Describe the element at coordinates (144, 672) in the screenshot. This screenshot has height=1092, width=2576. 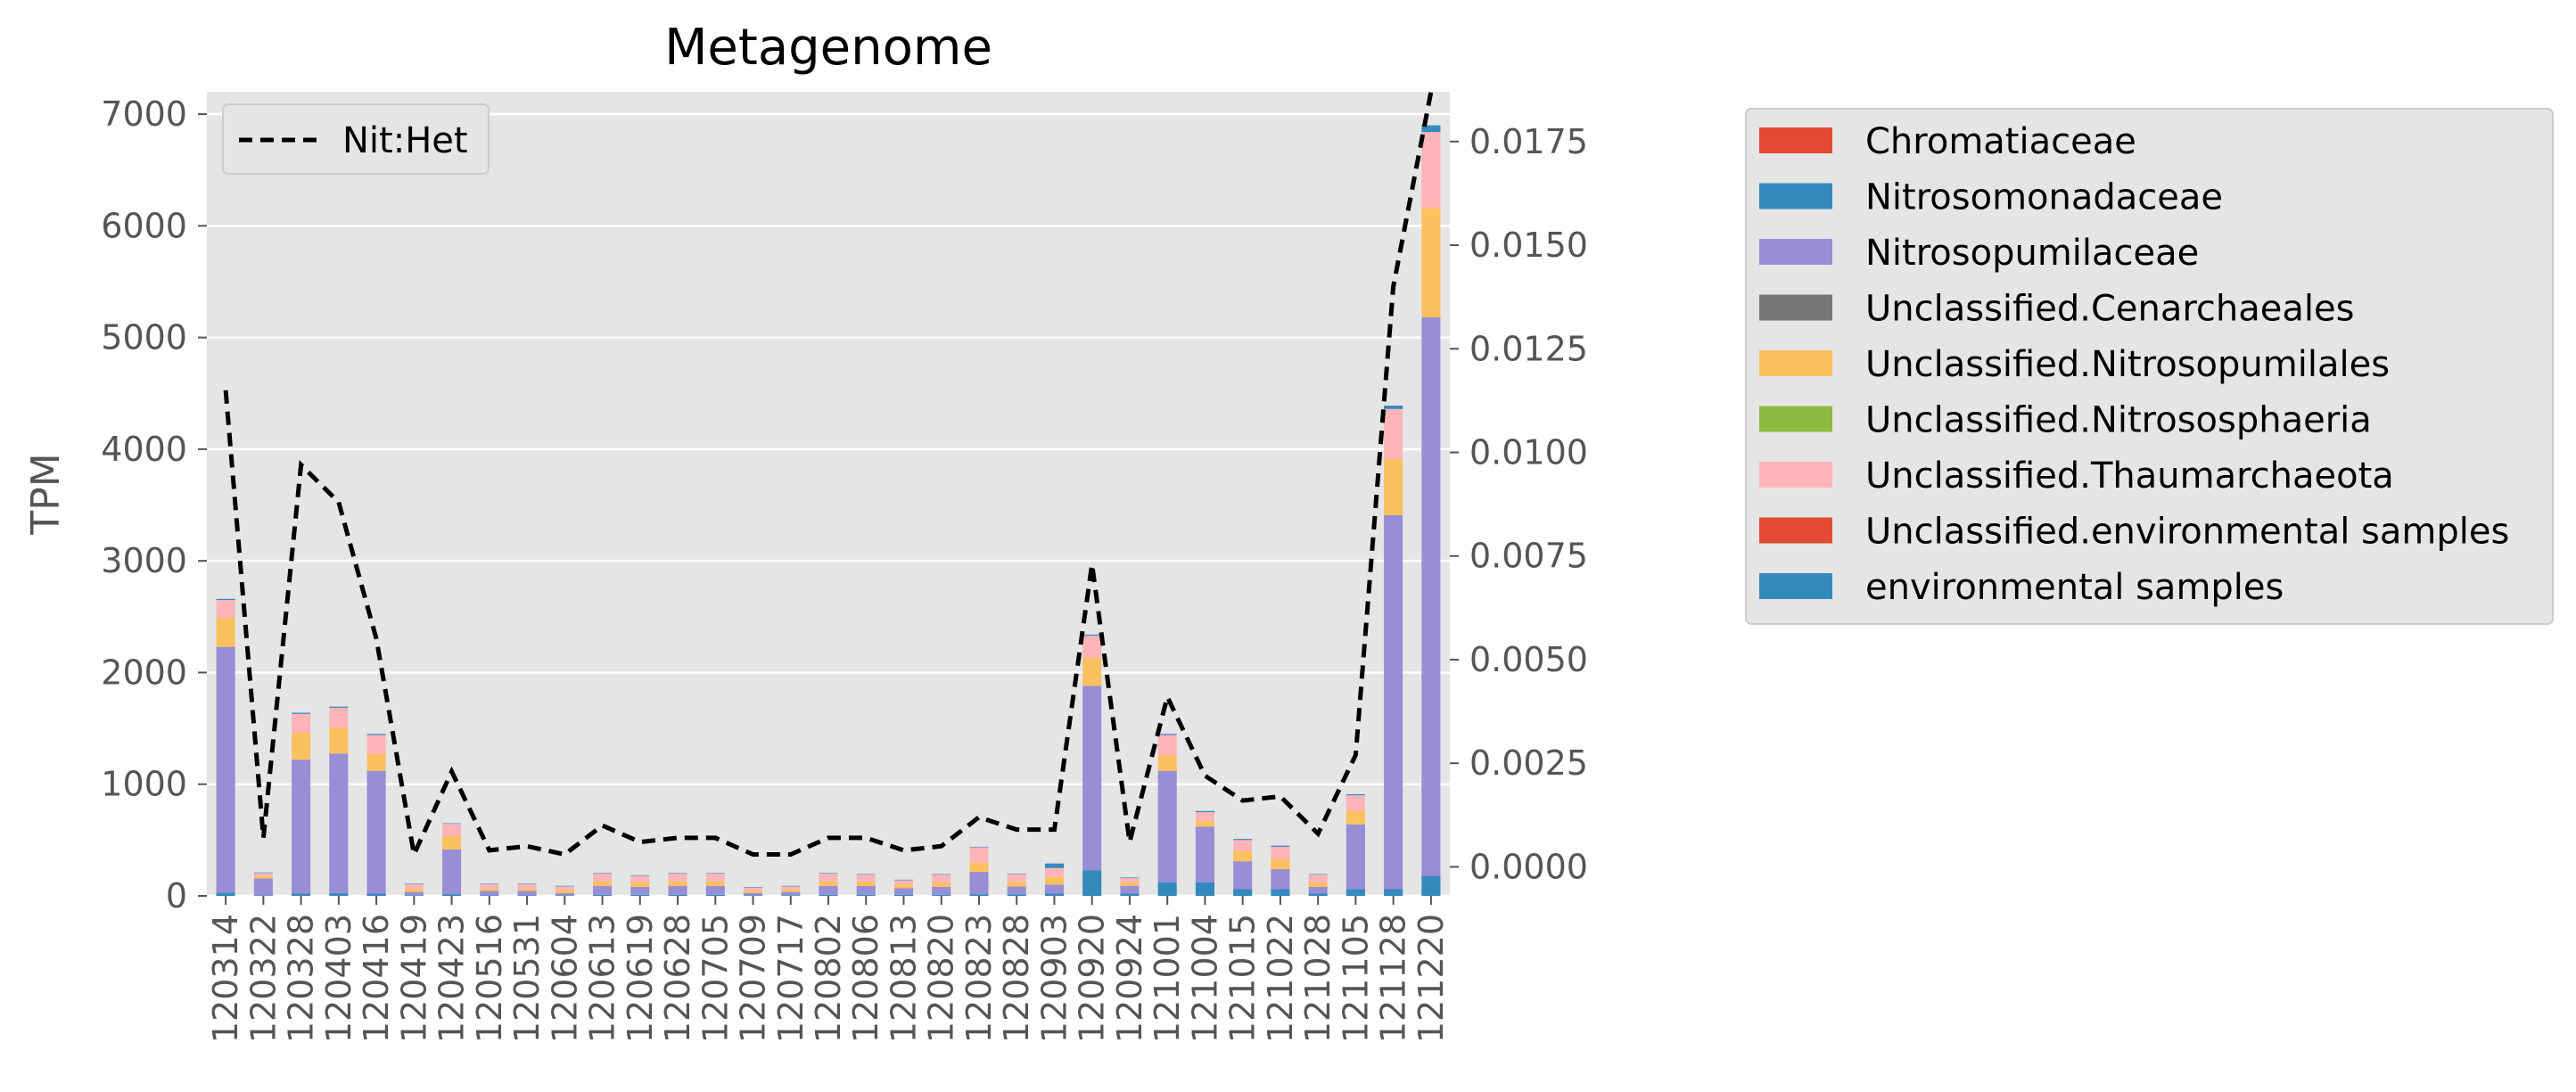
I see `y-tick-label: 2000` at that location.